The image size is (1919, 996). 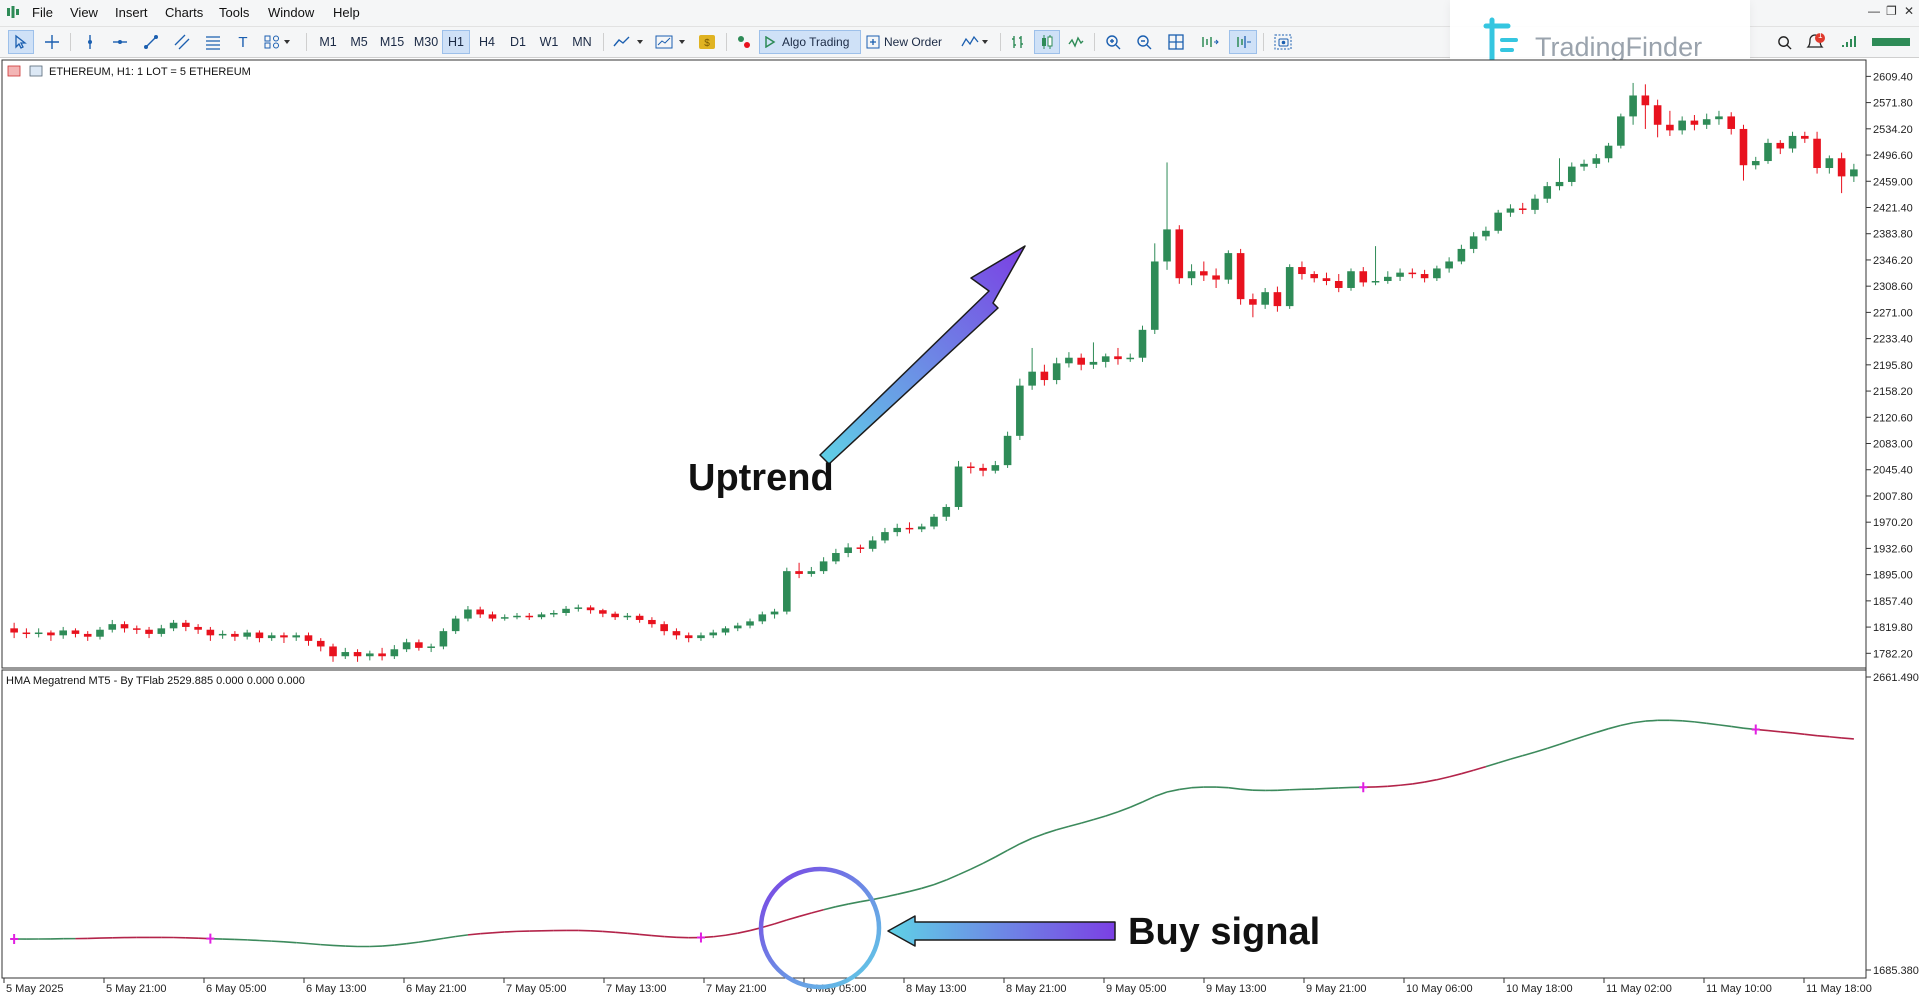 I want to click on menu-window: Window, so click(x=291, y=12).